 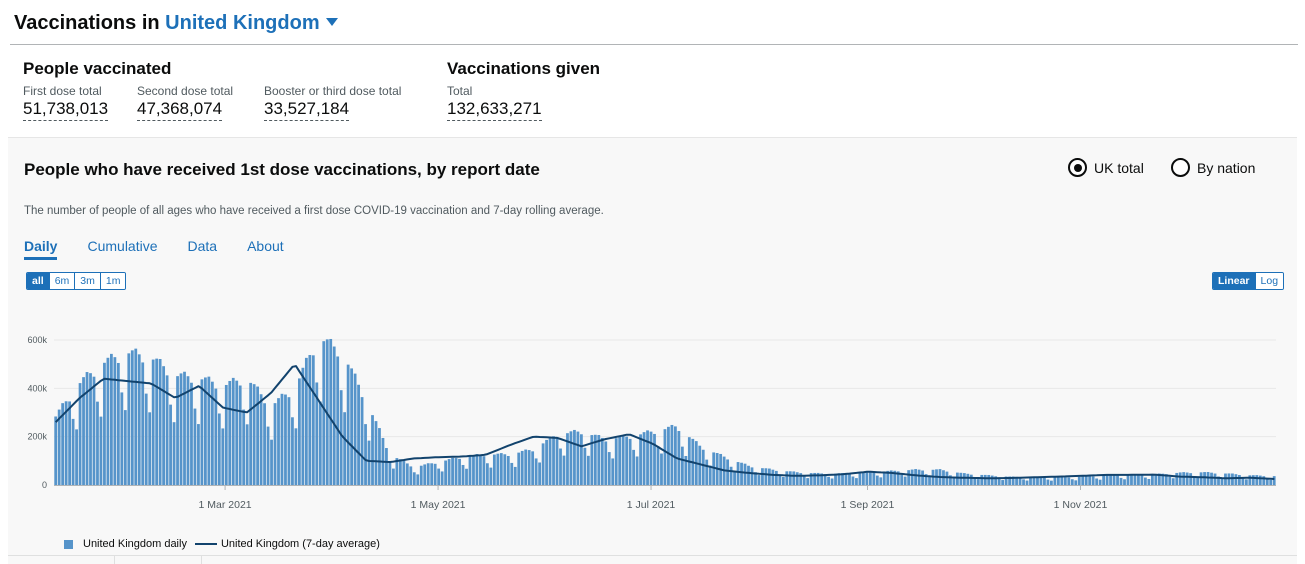 What do you see at coordinates (122, 246) in the screenshot?
I see `tab-cumulative: Cumulative` at bounding box center [122, 246].